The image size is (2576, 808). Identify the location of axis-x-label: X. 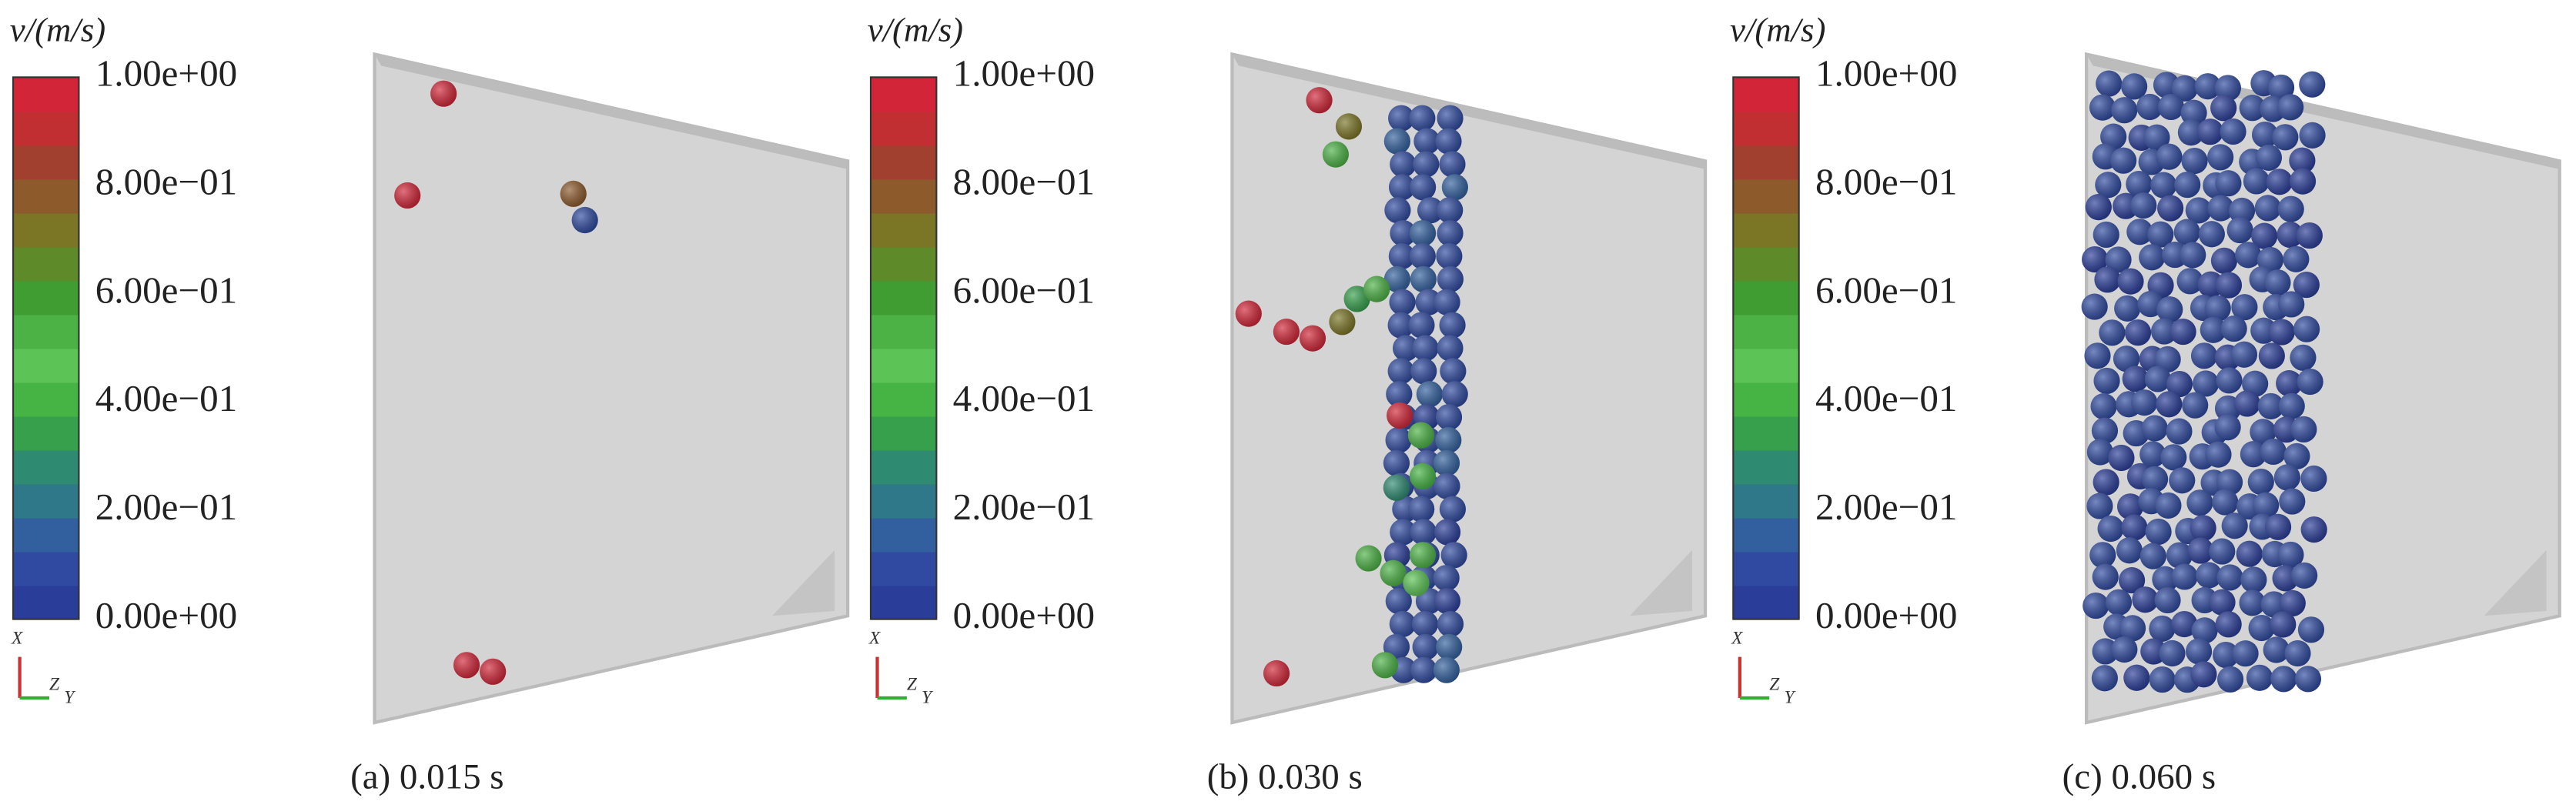
(1738, 639).